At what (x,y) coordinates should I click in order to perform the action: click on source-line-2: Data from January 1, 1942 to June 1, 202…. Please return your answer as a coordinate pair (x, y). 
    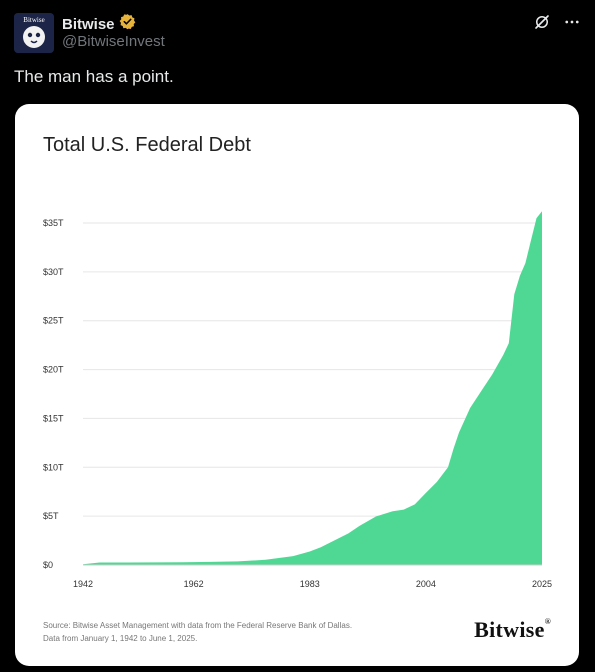
    Looking at the image, I should click on (120, 638).